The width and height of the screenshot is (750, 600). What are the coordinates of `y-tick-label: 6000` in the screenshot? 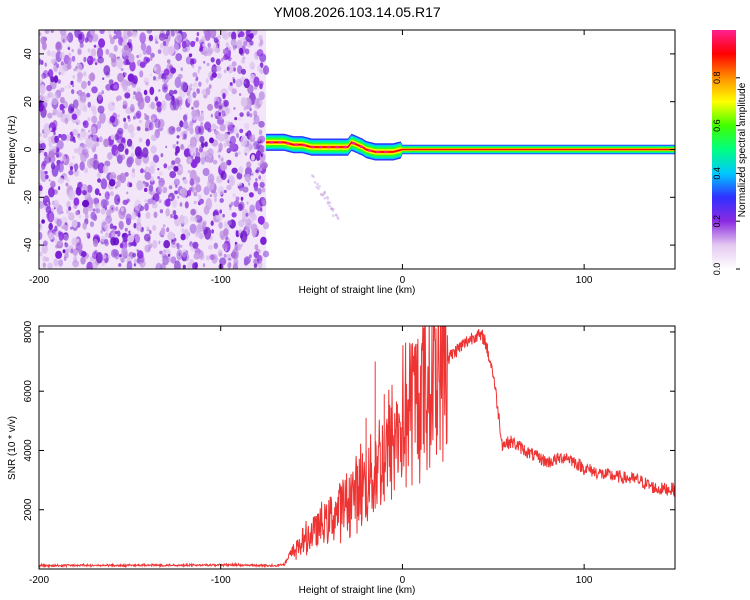 It's located at (28, 391).